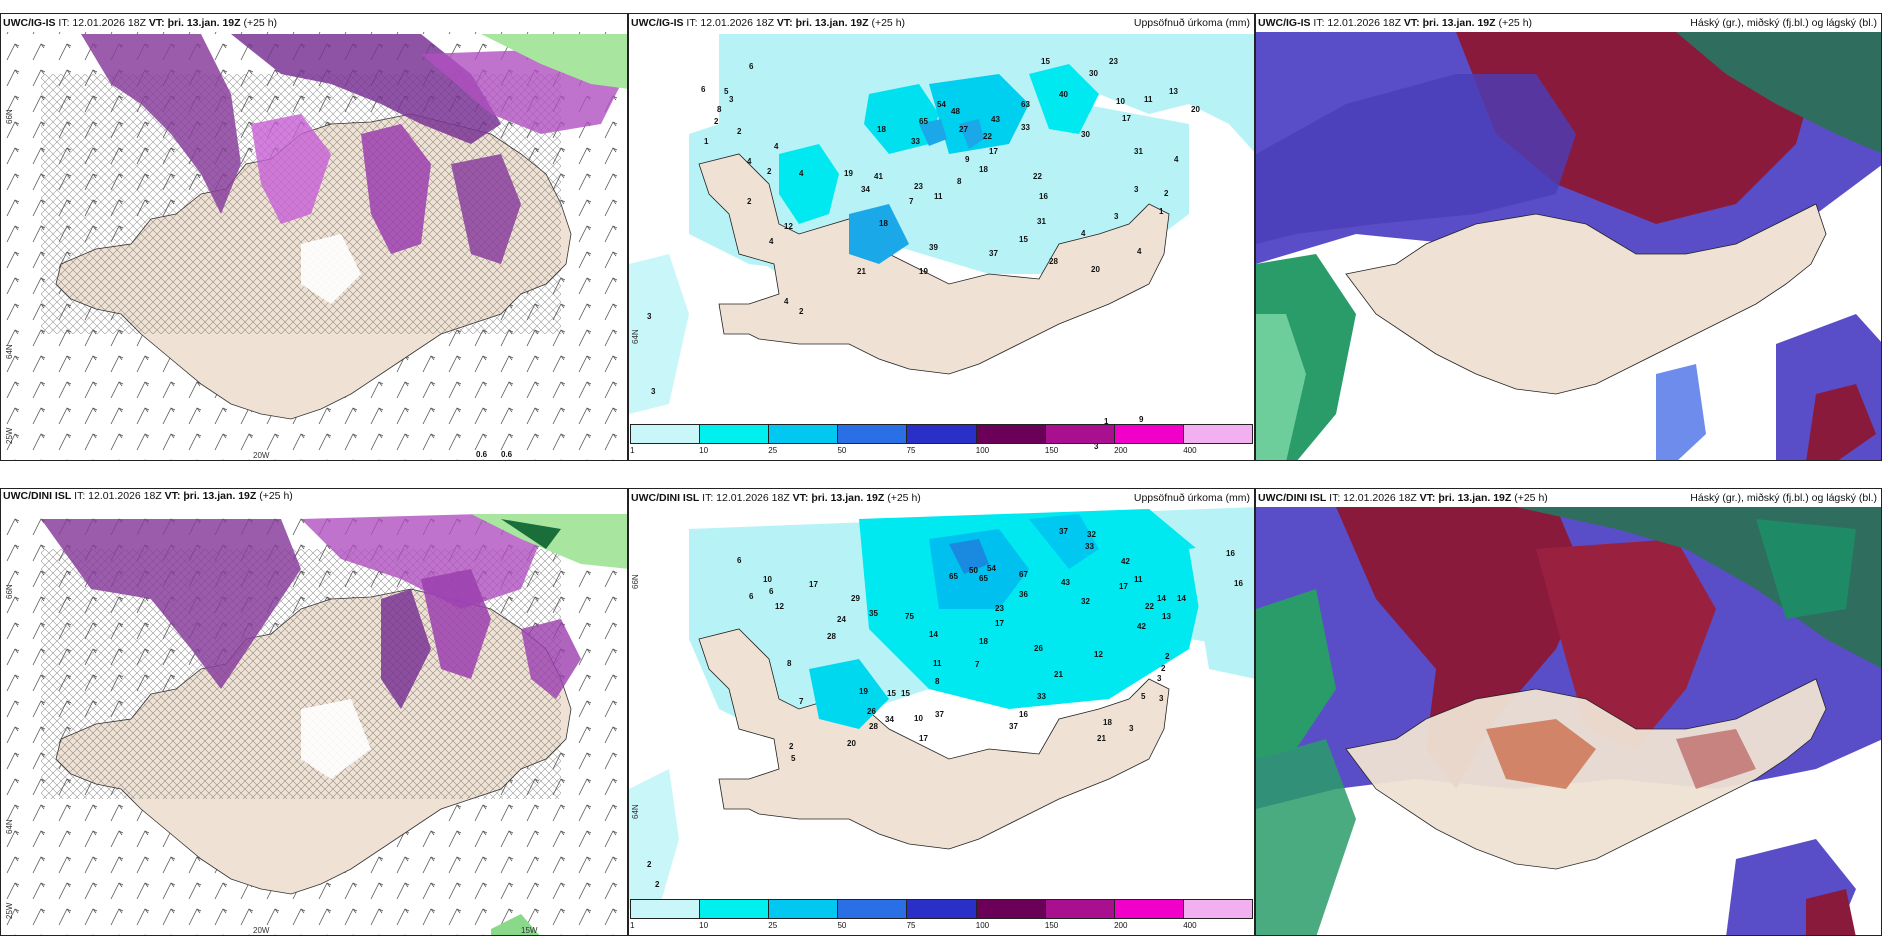 The width and height of the screenshot is (1900, 950). Describe the element at coordinates (1141, 626) in the screenshot. I see `precip-value: 42` at that location.